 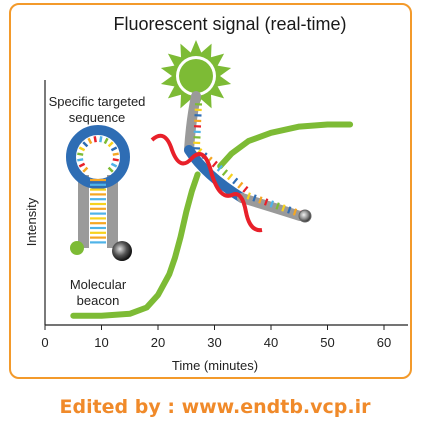 What do you see at coordinates (98, 284) in the screenshot?
I see `beacon-label: Molecular` at bounding box center [98, 284].